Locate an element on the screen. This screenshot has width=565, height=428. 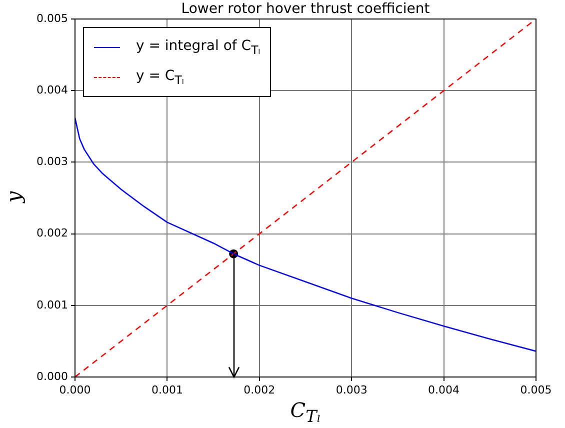
legend-label: y = C$_{Tₗ}$ is located at coordinates (160, 77).